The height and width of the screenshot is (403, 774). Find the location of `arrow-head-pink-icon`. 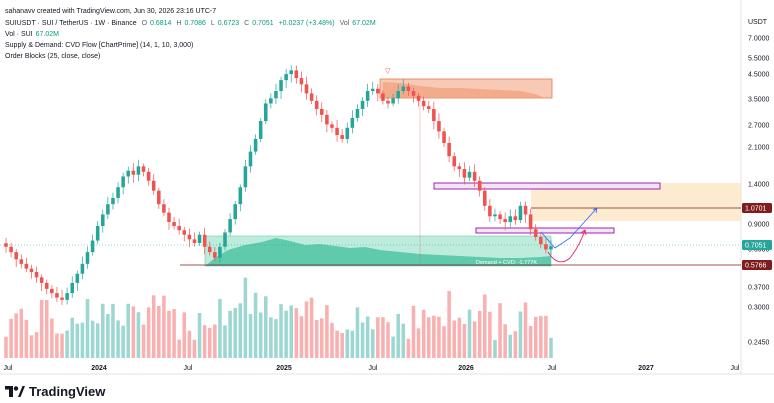

arrow-head-pink-icon is located at coordinates (583, 232).